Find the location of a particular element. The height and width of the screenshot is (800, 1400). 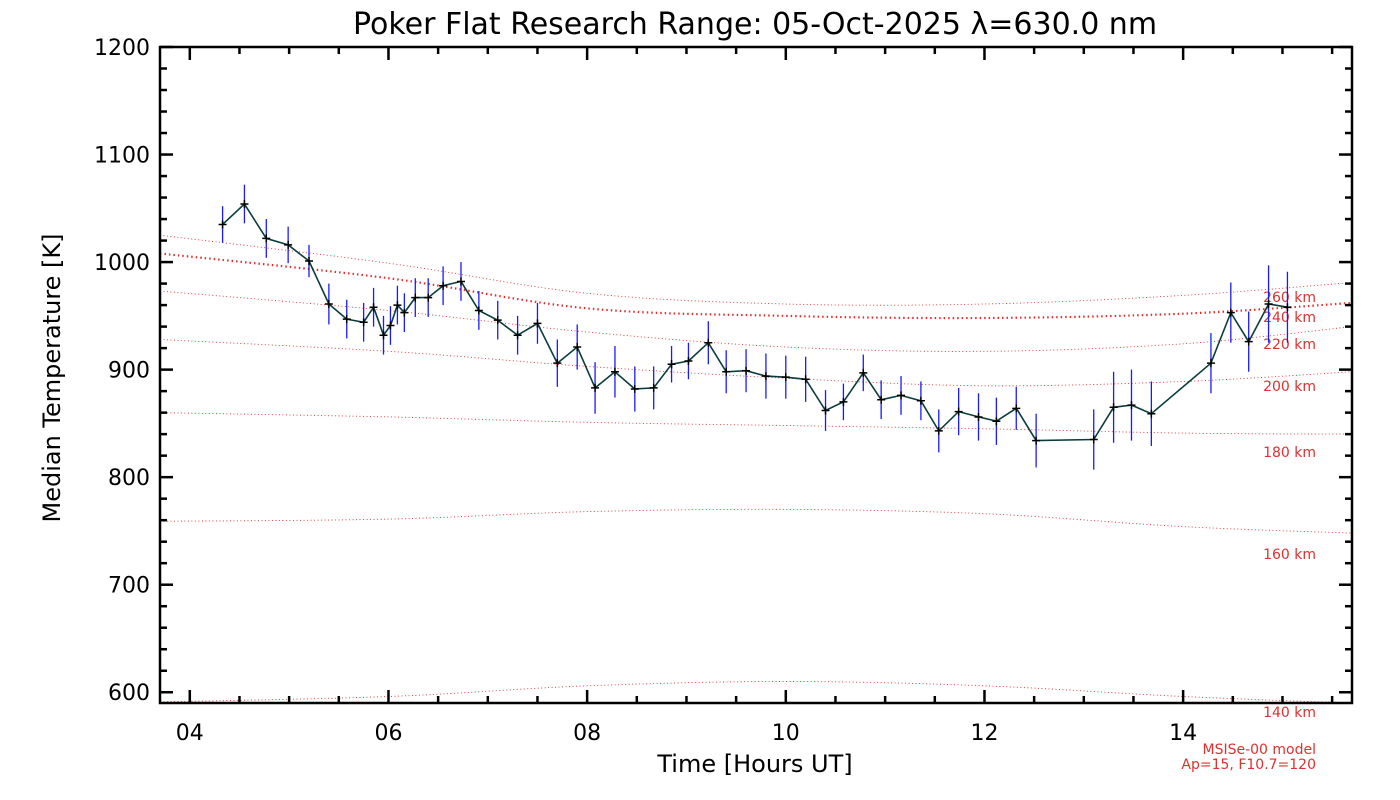

altitude-label-140-km: 140 km is located at coordinates (1289, 713).